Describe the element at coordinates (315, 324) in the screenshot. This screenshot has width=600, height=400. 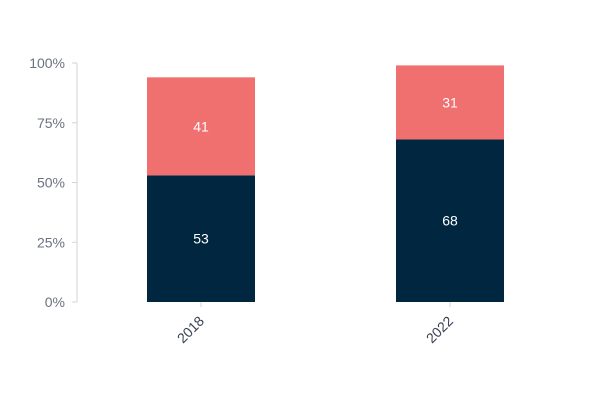
I see `x-axis-labels: 2018 2022` at that location.